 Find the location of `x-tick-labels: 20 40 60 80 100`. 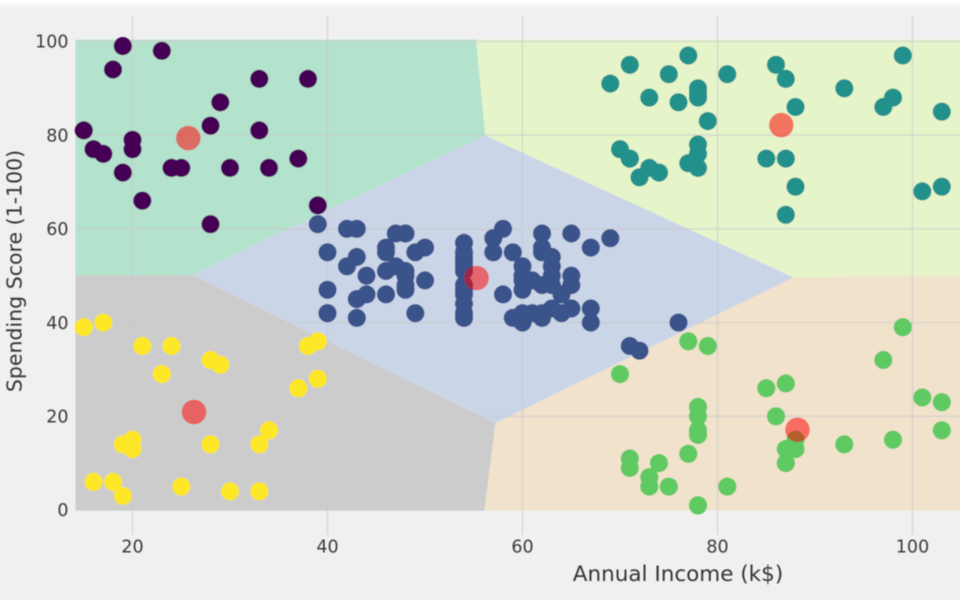

x-tick-labels: 20 40 60 80 100 is located at coordinates (525, 548).